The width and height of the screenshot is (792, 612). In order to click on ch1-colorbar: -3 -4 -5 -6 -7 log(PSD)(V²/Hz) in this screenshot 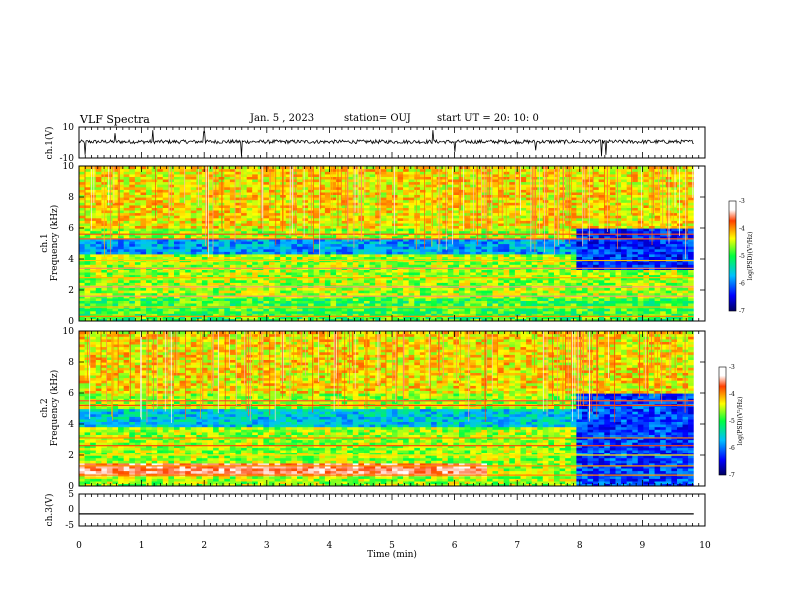, I will do `click(741, 256)`.